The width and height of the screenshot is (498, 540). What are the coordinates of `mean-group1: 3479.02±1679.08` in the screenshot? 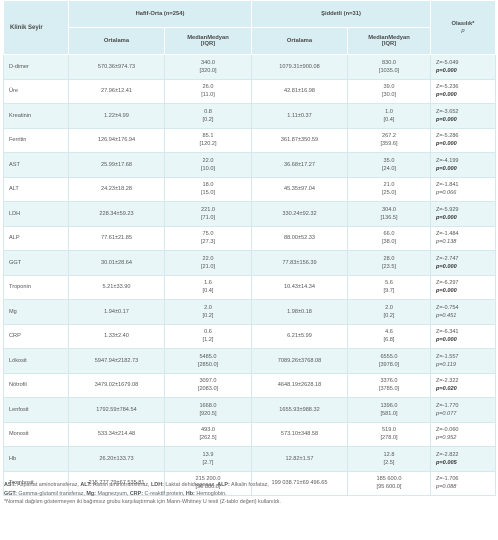 It's located at (116, 385).